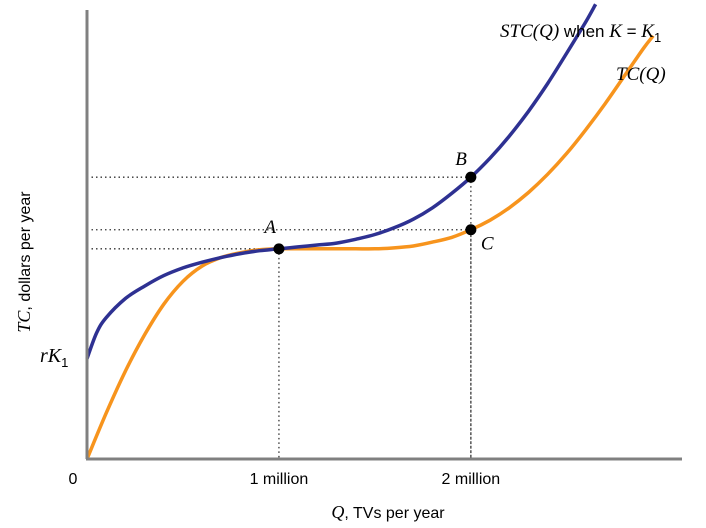 This screenshot has height=528, width=706. I want to click on stc-label-k: K, so click(615, 31).